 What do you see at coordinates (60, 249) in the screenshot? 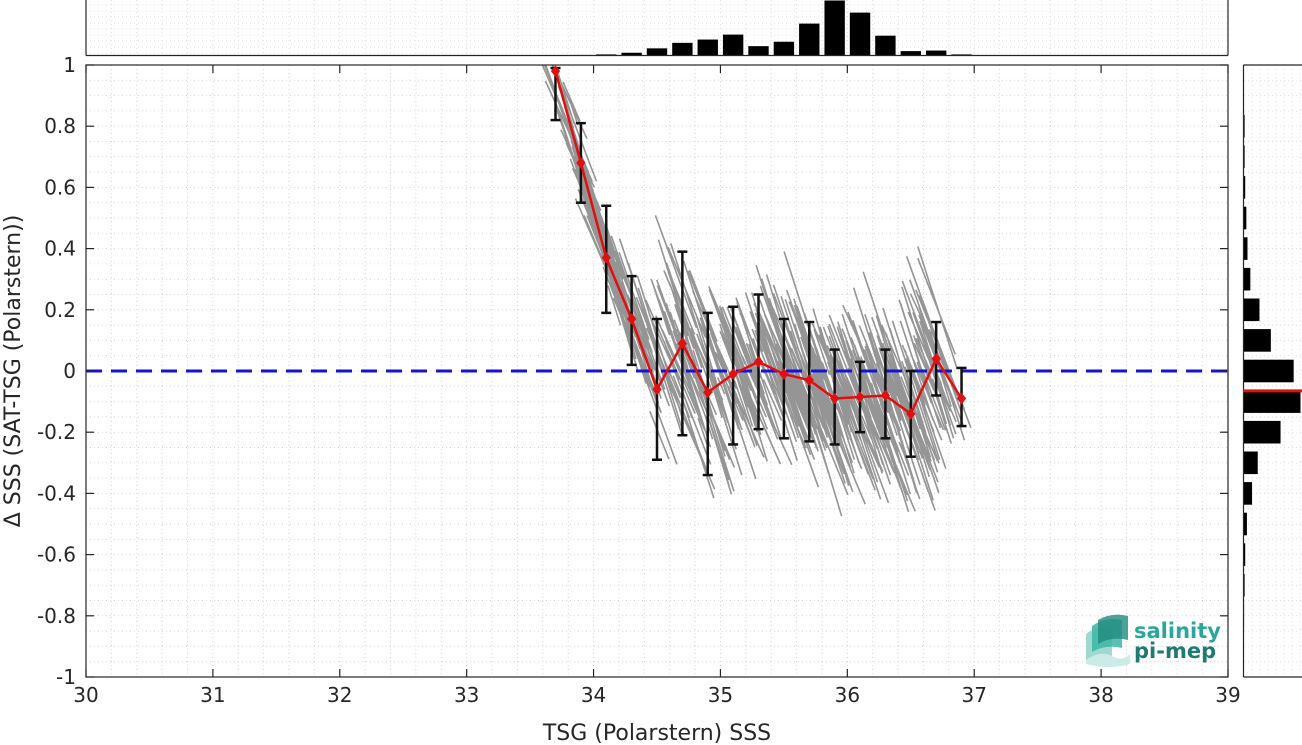
I see `y-tick-label: 0.4` at bounding box center [60, 249].